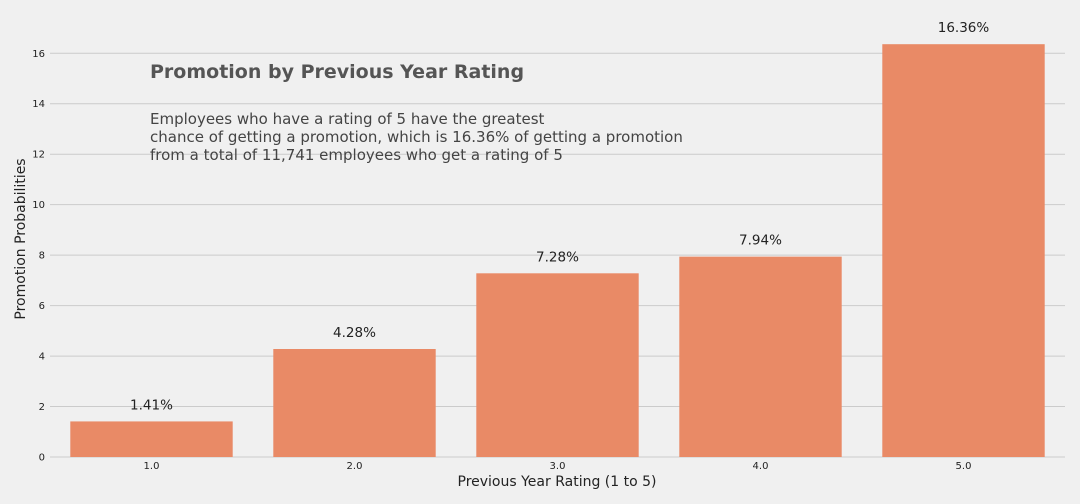 The height and width of the screenshot is (504, 1080). I want to click on y-tick-labels: 0 2 4 6 8 10 12 14 16, so click(38, 256).